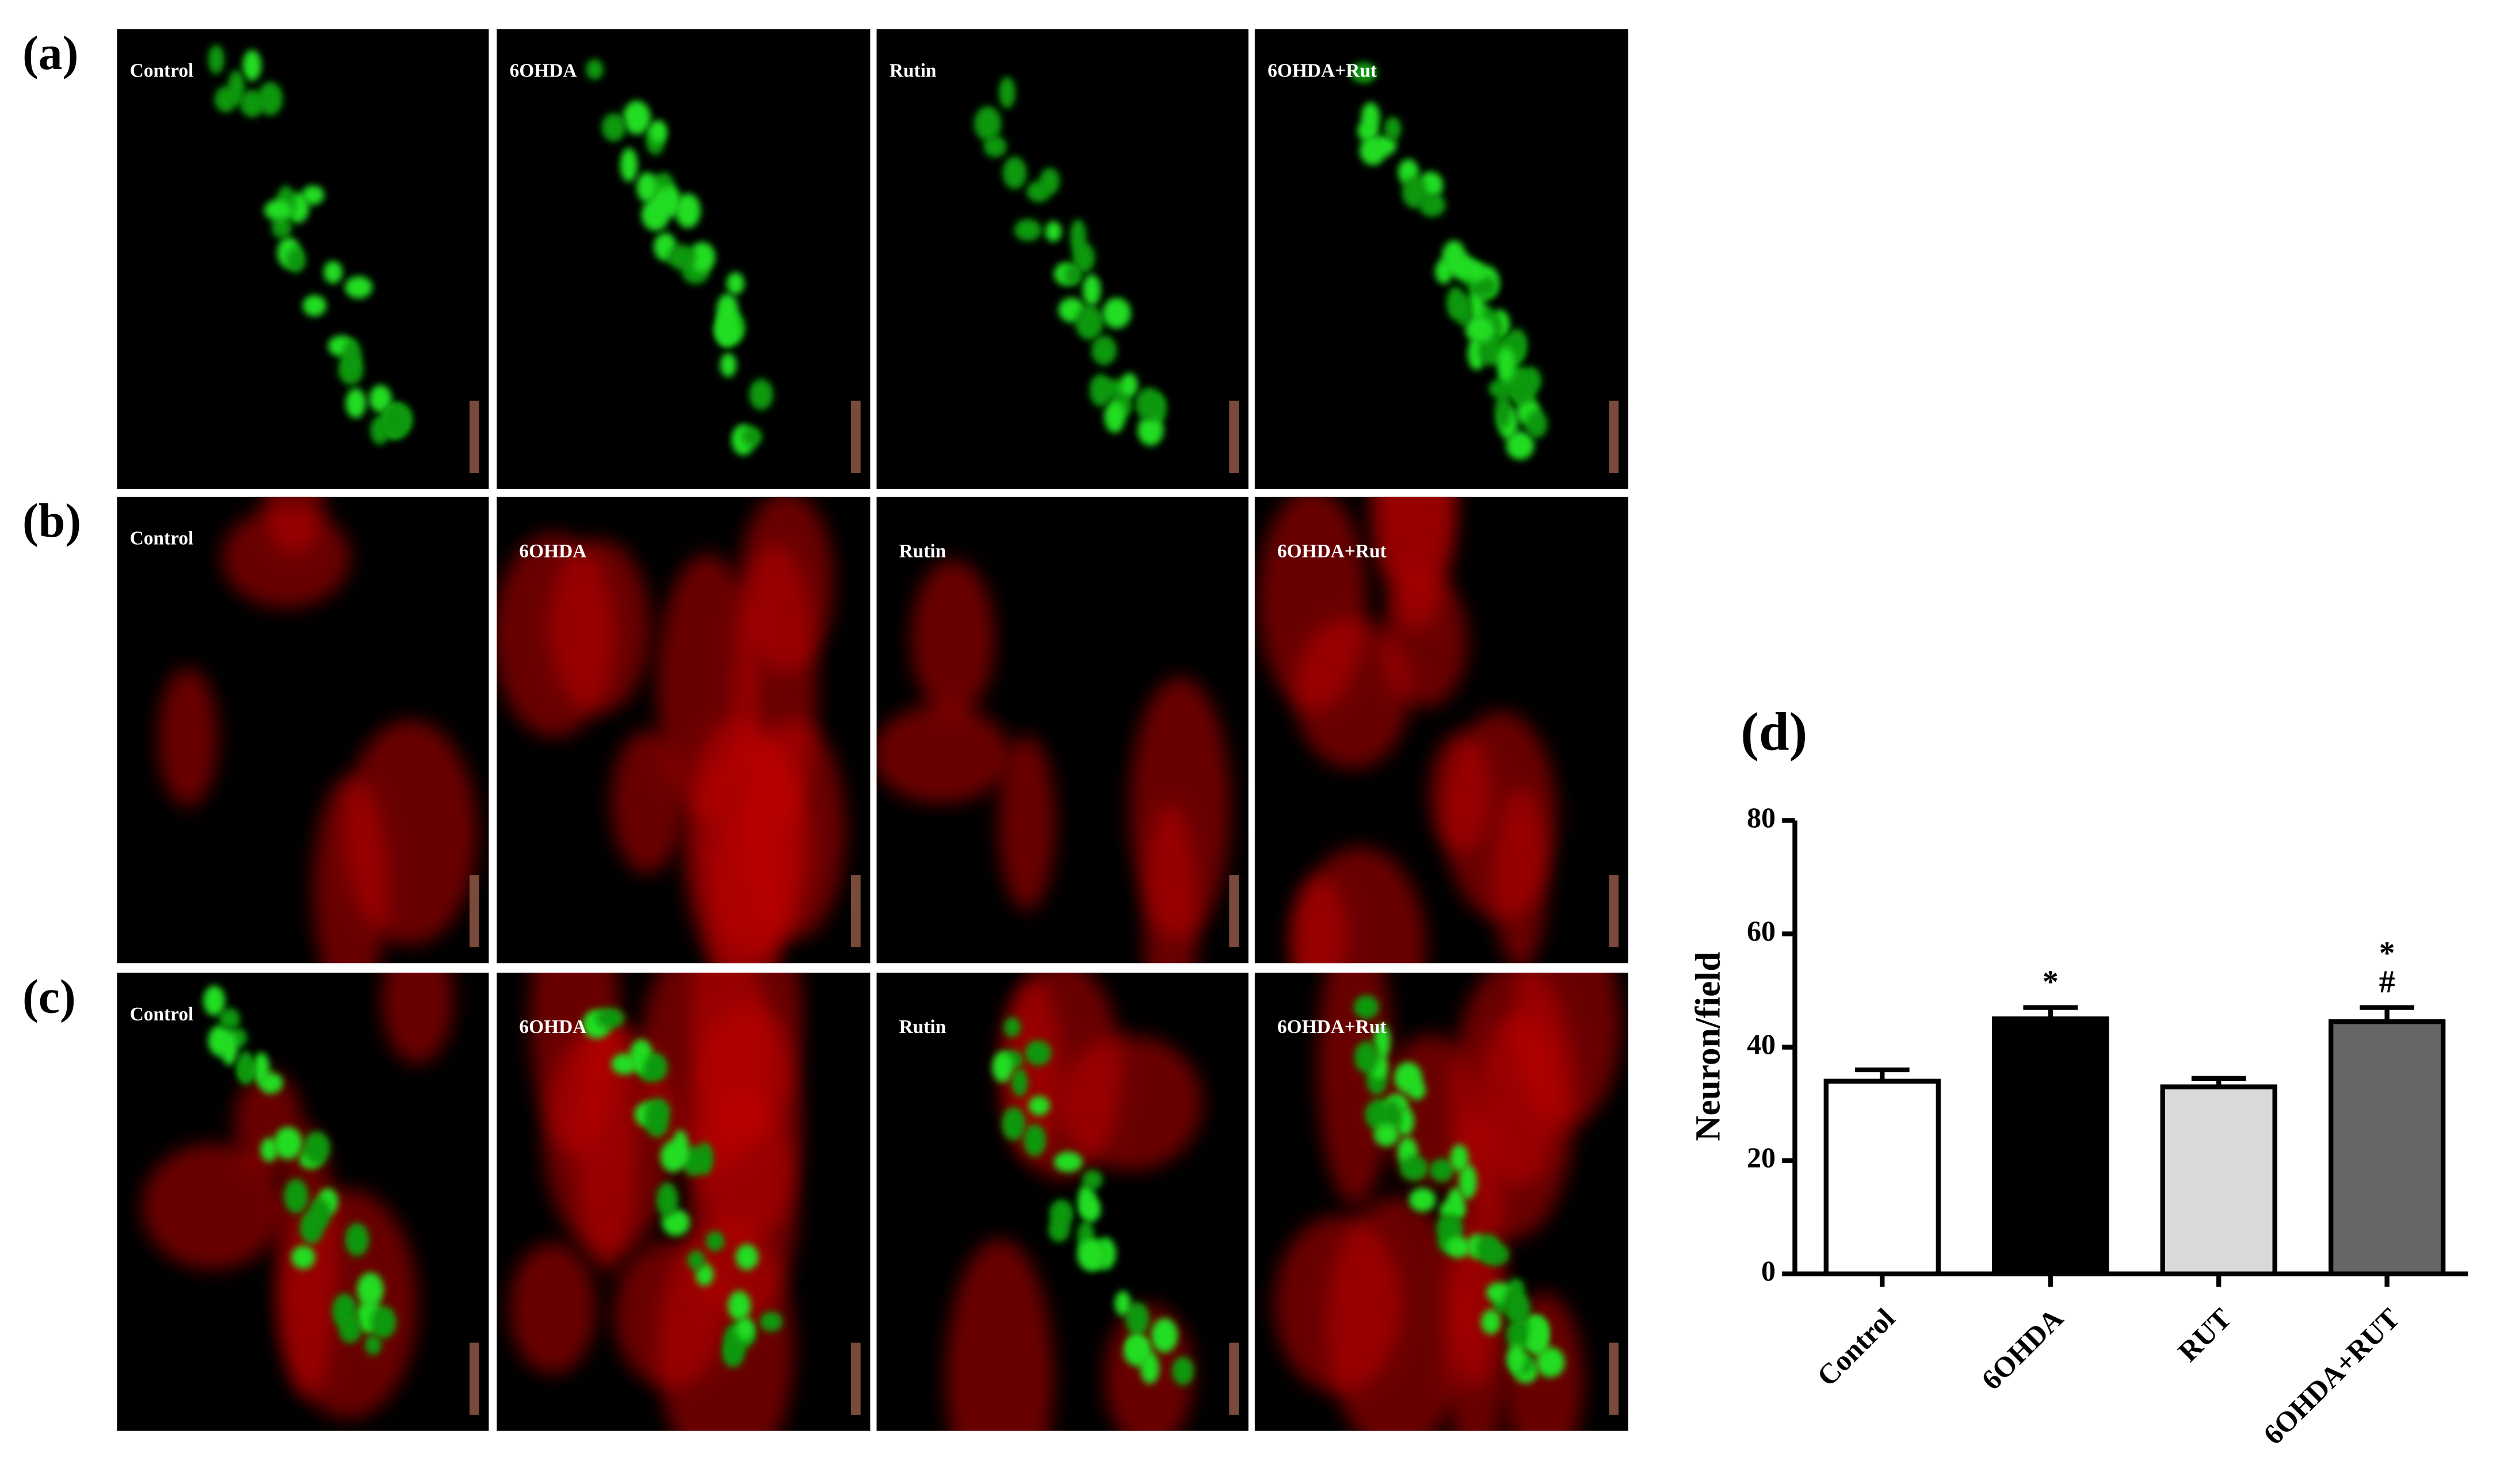 The width and height of the screenshot is (2500, 1484). Describe the element at coordinates (1708, 1046) in the screenshot. I see `y-axis-label: Neuron/field` at that location.